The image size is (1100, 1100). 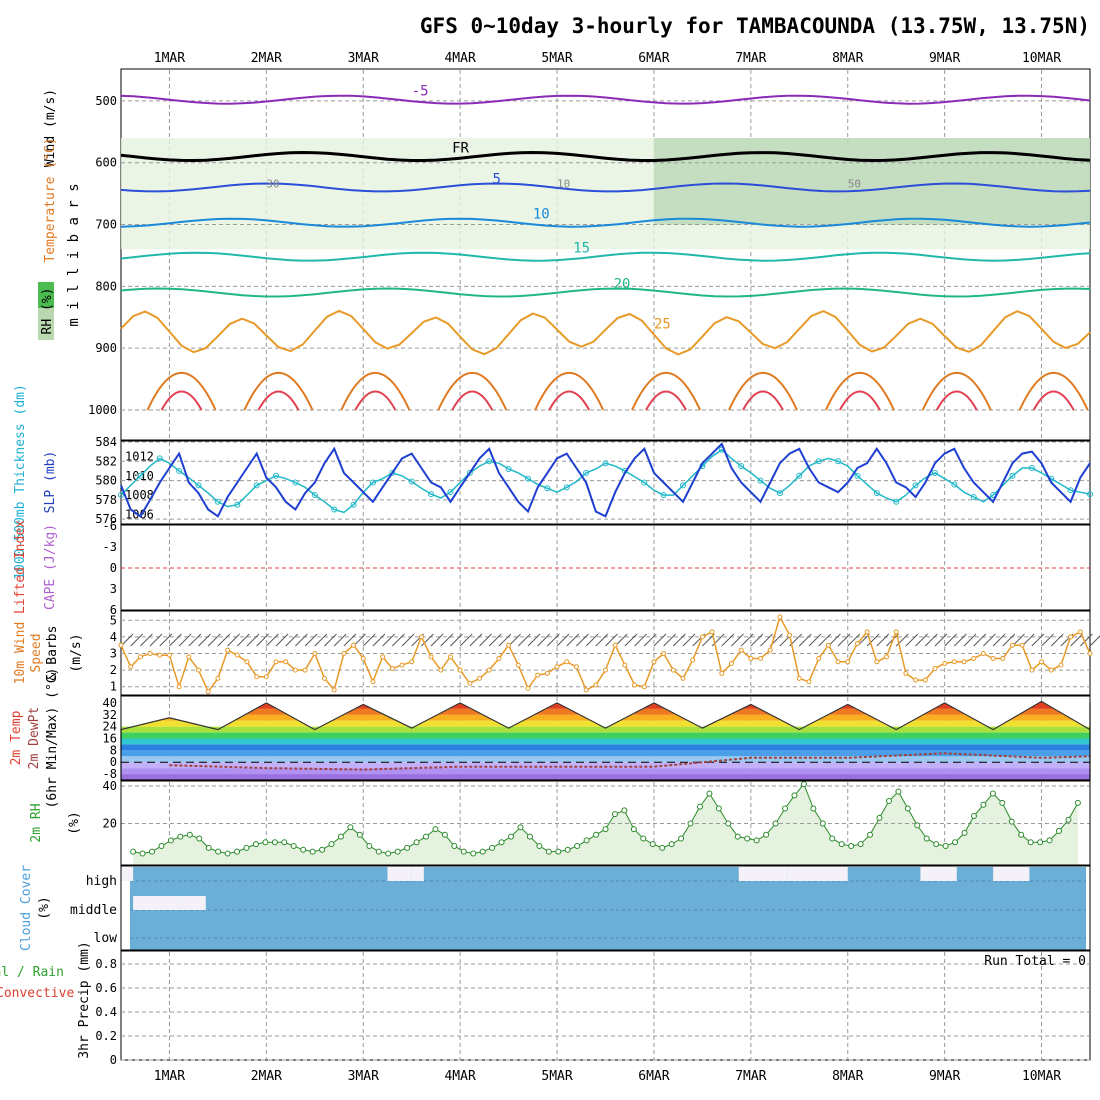 What do you see at coordinates (854, 183) in the screenshot?
I see `rh-label: 50` at bounding box center [854, 183].